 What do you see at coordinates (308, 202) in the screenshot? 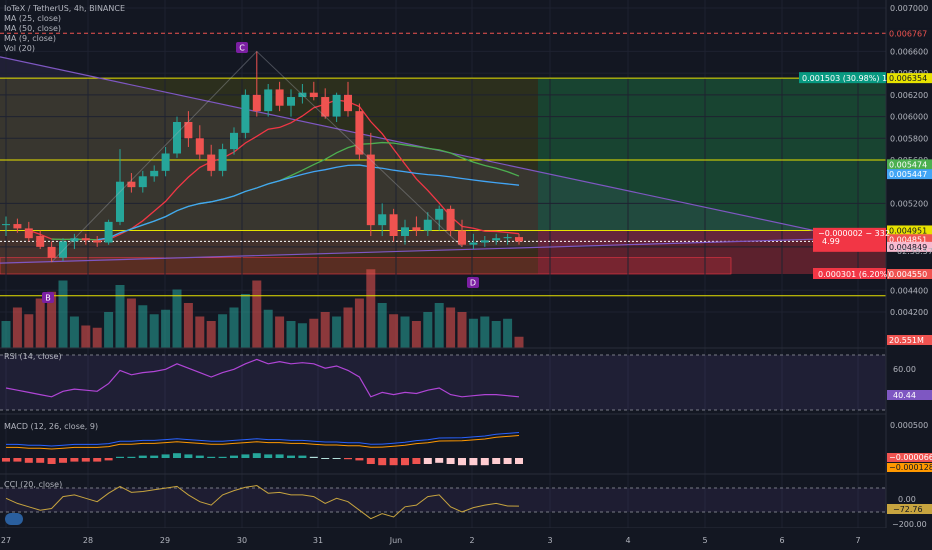
I see `ma50-line` at bounding box center [308, 202].